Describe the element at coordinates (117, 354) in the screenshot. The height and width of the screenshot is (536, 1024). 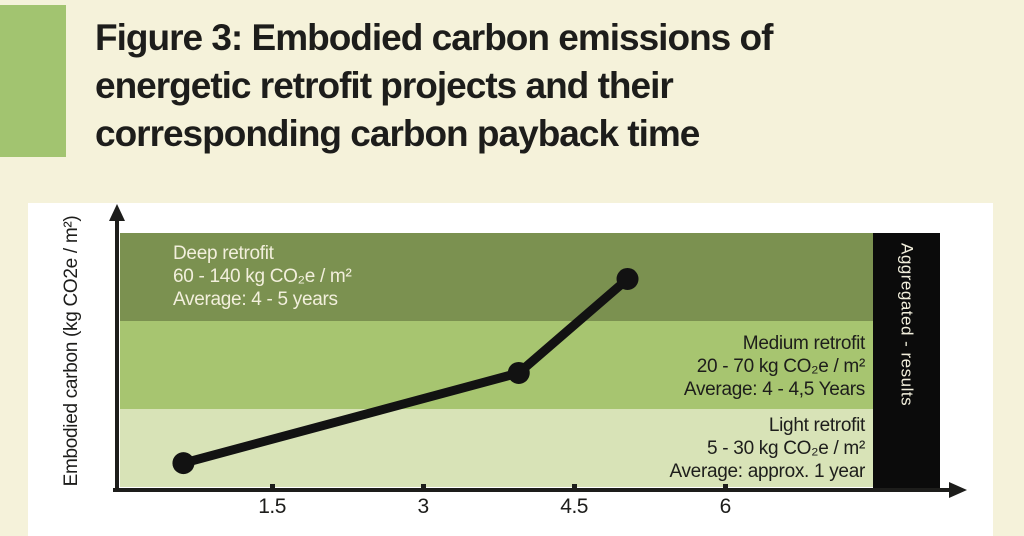
I see `y-axis-line` at that location.